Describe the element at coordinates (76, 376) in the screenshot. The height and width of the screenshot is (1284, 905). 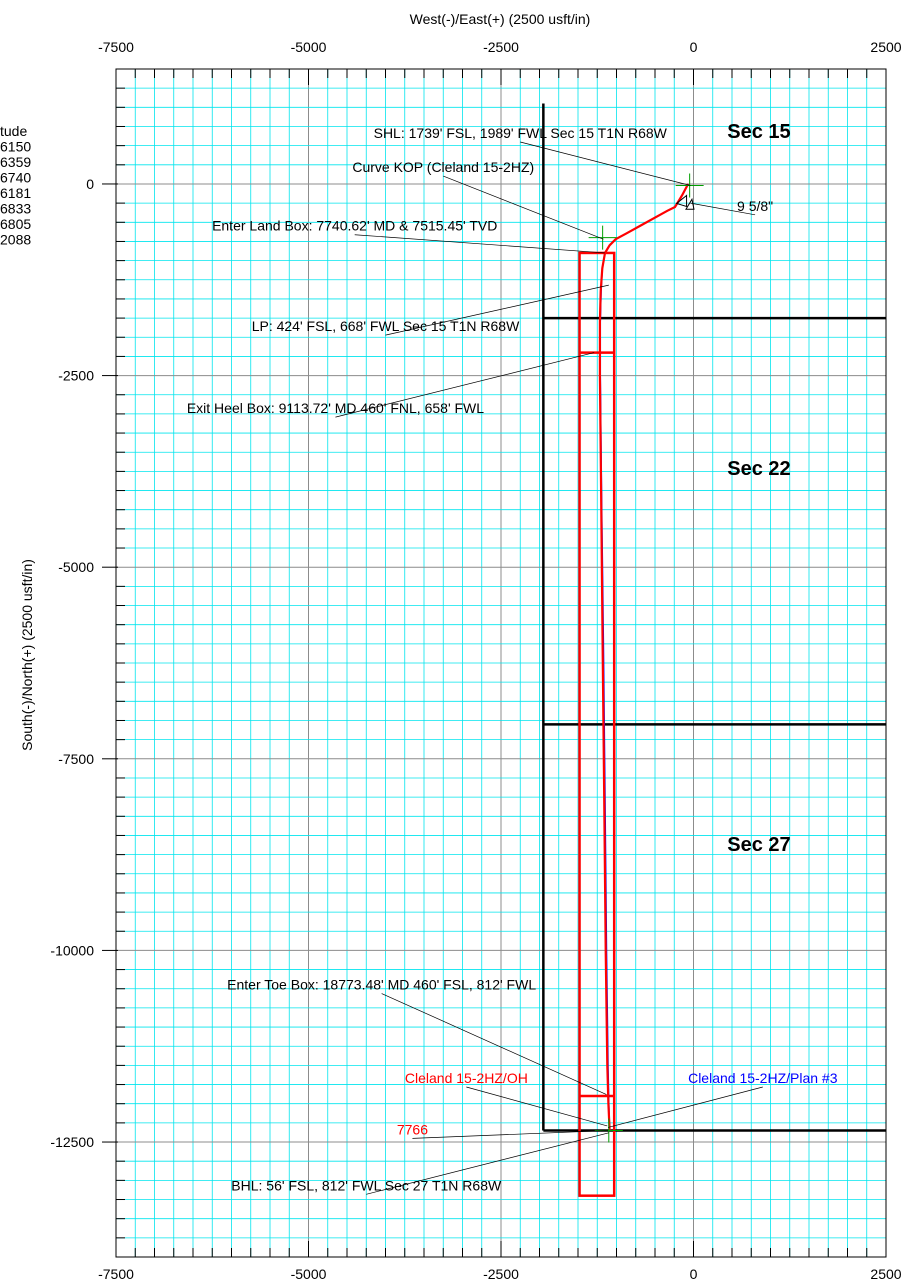
I see `y-tick-label: -2500` at that location.